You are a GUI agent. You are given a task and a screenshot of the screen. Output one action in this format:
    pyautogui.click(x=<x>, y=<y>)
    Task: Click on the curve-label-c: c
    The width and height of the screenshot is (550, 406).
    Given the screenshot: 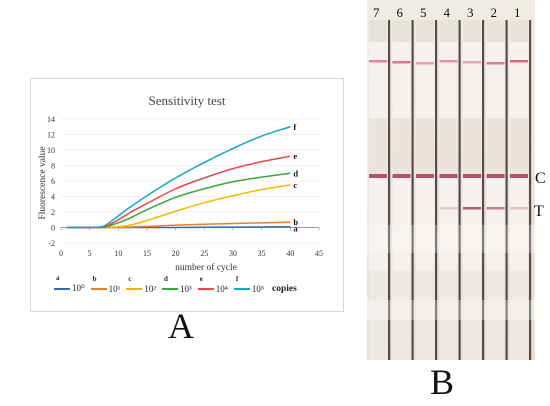 What is the action you would take?
    pyautogui.click(x=295, y=185)
    